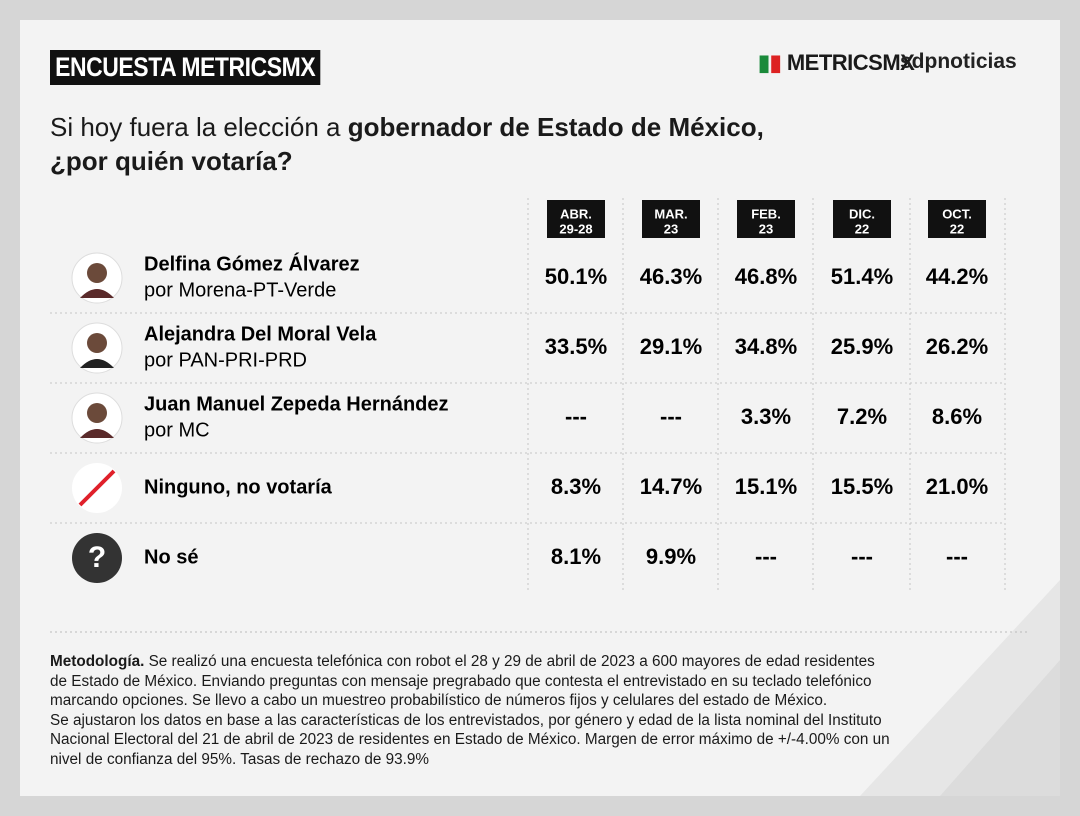 The width and height of the screenshot is (1080, 816). What do you see at coordinates (177, 430) in the screenshot?
I see `candidate-party: por MC` at bounding box center [177, 430].